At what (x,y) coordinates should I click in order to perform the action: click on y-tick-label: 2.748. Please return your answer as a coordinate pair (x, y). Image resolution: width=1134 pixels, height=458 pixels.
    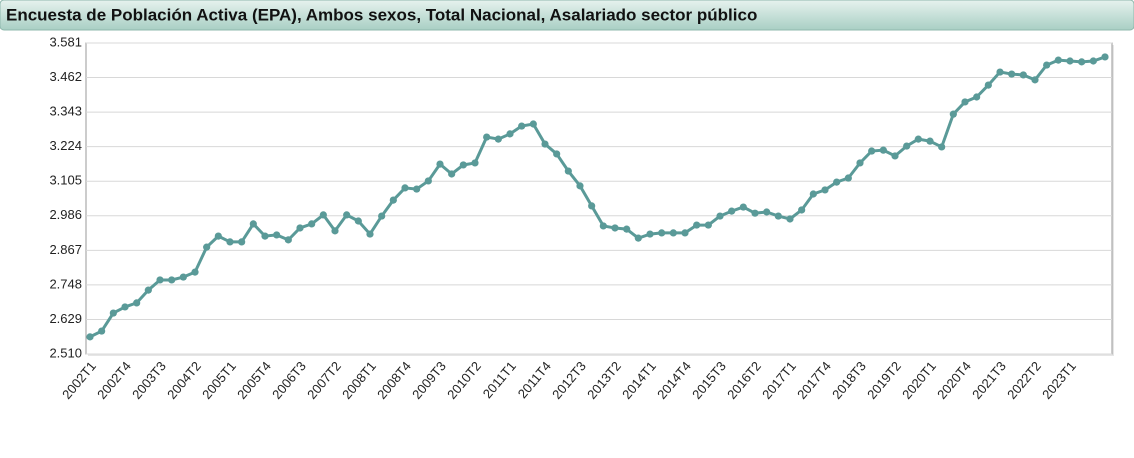
    Looking at the image, I should click on (65, 283).